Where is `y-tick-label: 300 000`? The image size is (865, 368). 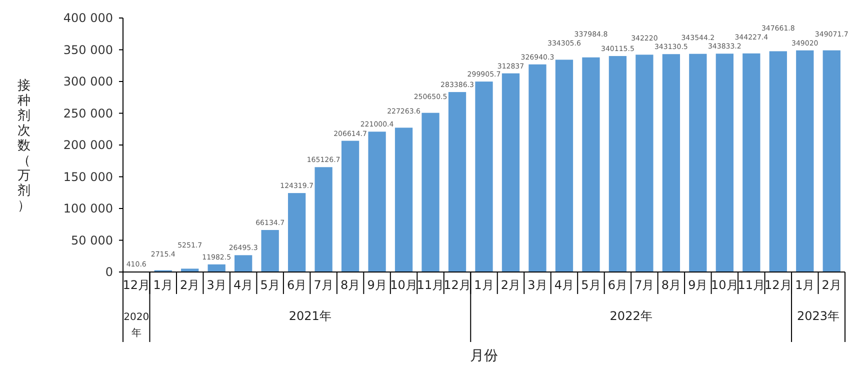 y-tick-label: 300 000 is located at coordinates (88, 81).